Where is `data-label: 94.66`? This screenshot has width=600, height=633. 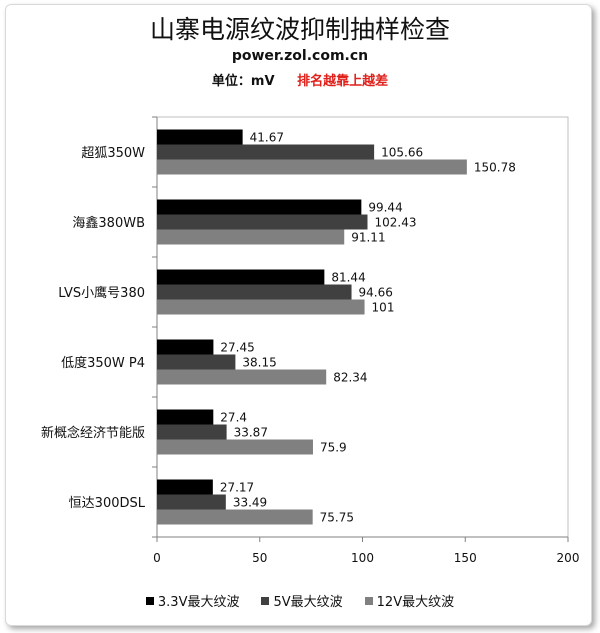
data-label: 94.66 is located at coordinates (376, 293).